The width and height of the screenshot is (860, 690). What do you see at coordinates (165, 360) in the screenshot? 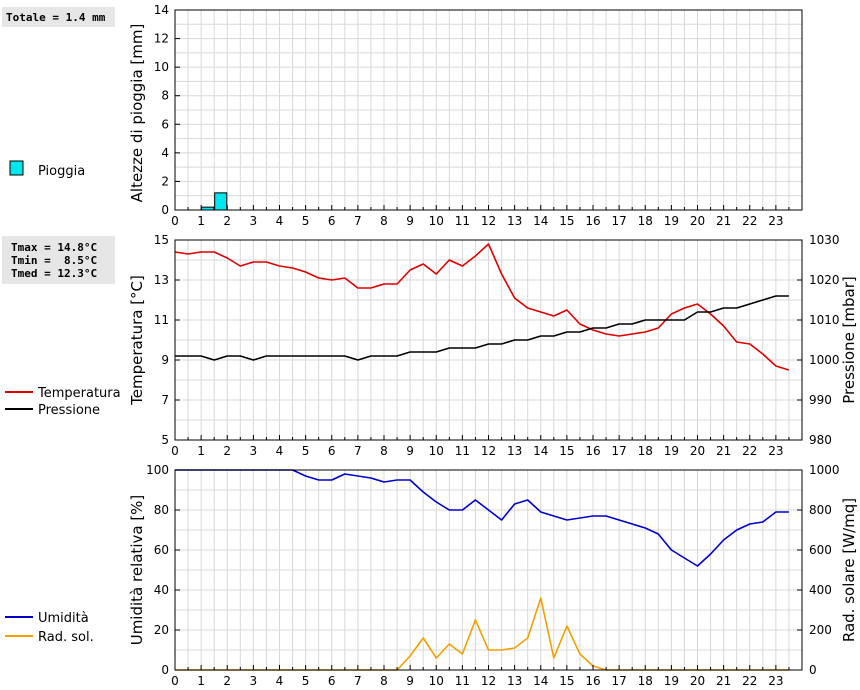
I see `y-tick-label: 9` at bounding box center [165, 360].